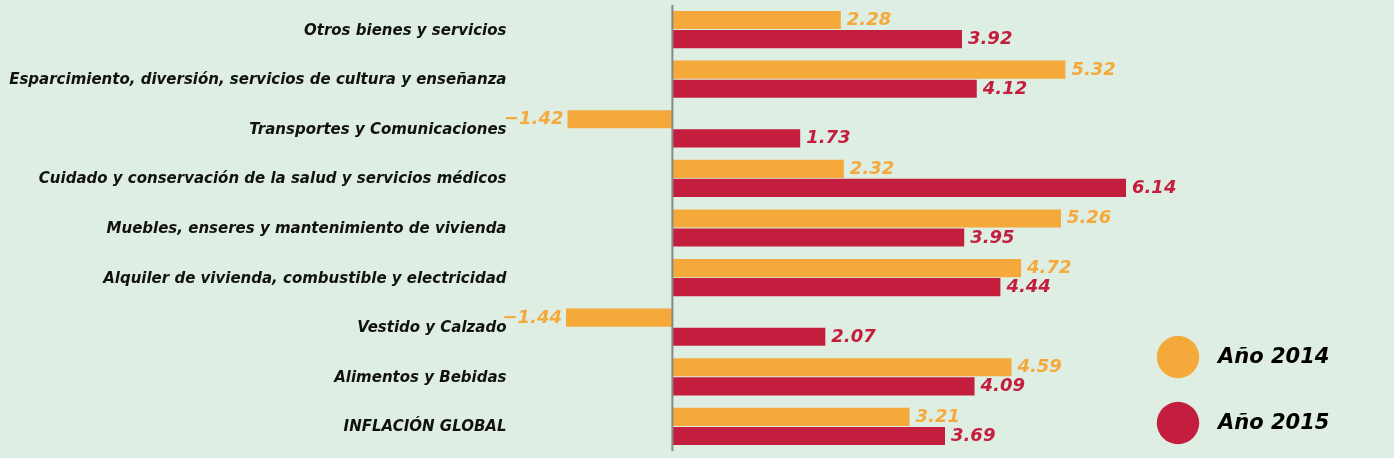 This screenshot has width=1394, height=458. Describe the element at coordinates (1273, 356) in the screenshot. I see `legend-label: Año 2014` at that location.